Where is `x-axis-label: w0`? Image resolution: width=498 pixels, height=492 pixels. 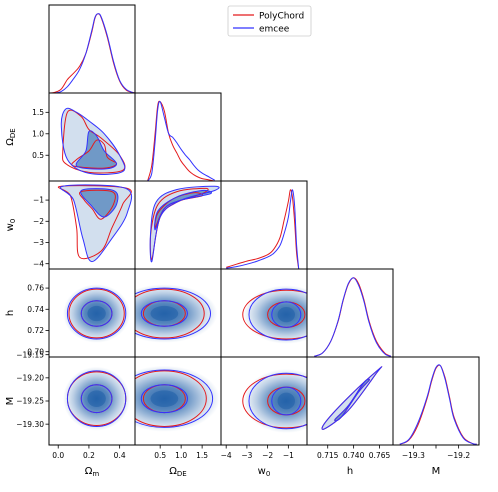
x-axis-label: w0 is located at coordinates (264, 472).